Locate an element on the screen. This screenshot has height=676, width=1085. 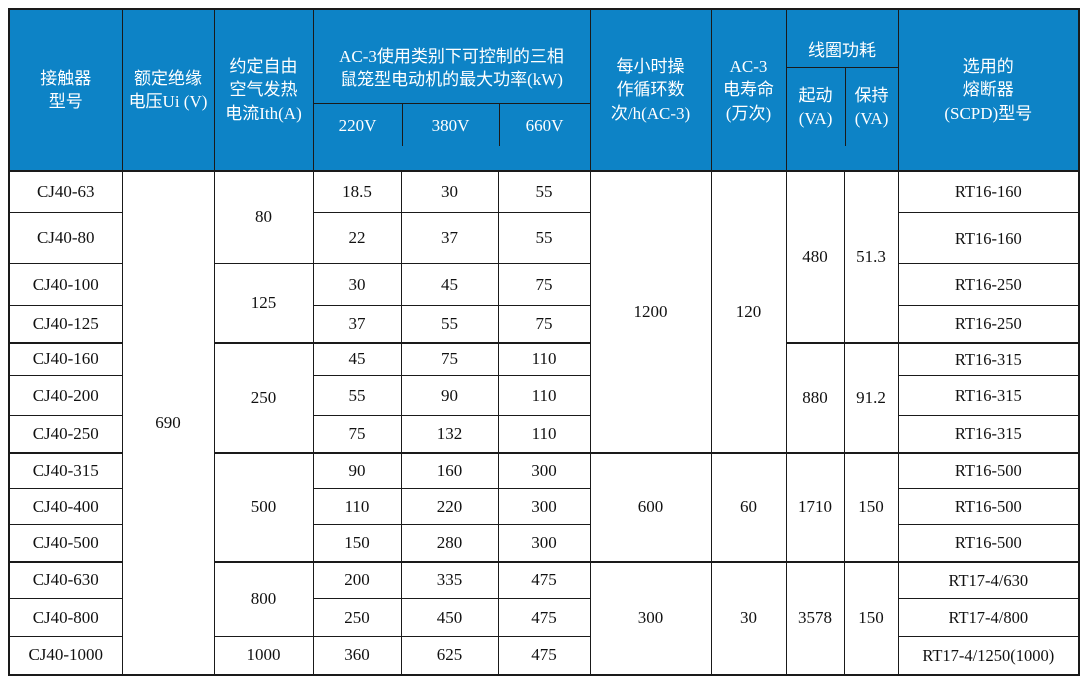
cell-power-220: 90 is located at coordinates (357, 471).